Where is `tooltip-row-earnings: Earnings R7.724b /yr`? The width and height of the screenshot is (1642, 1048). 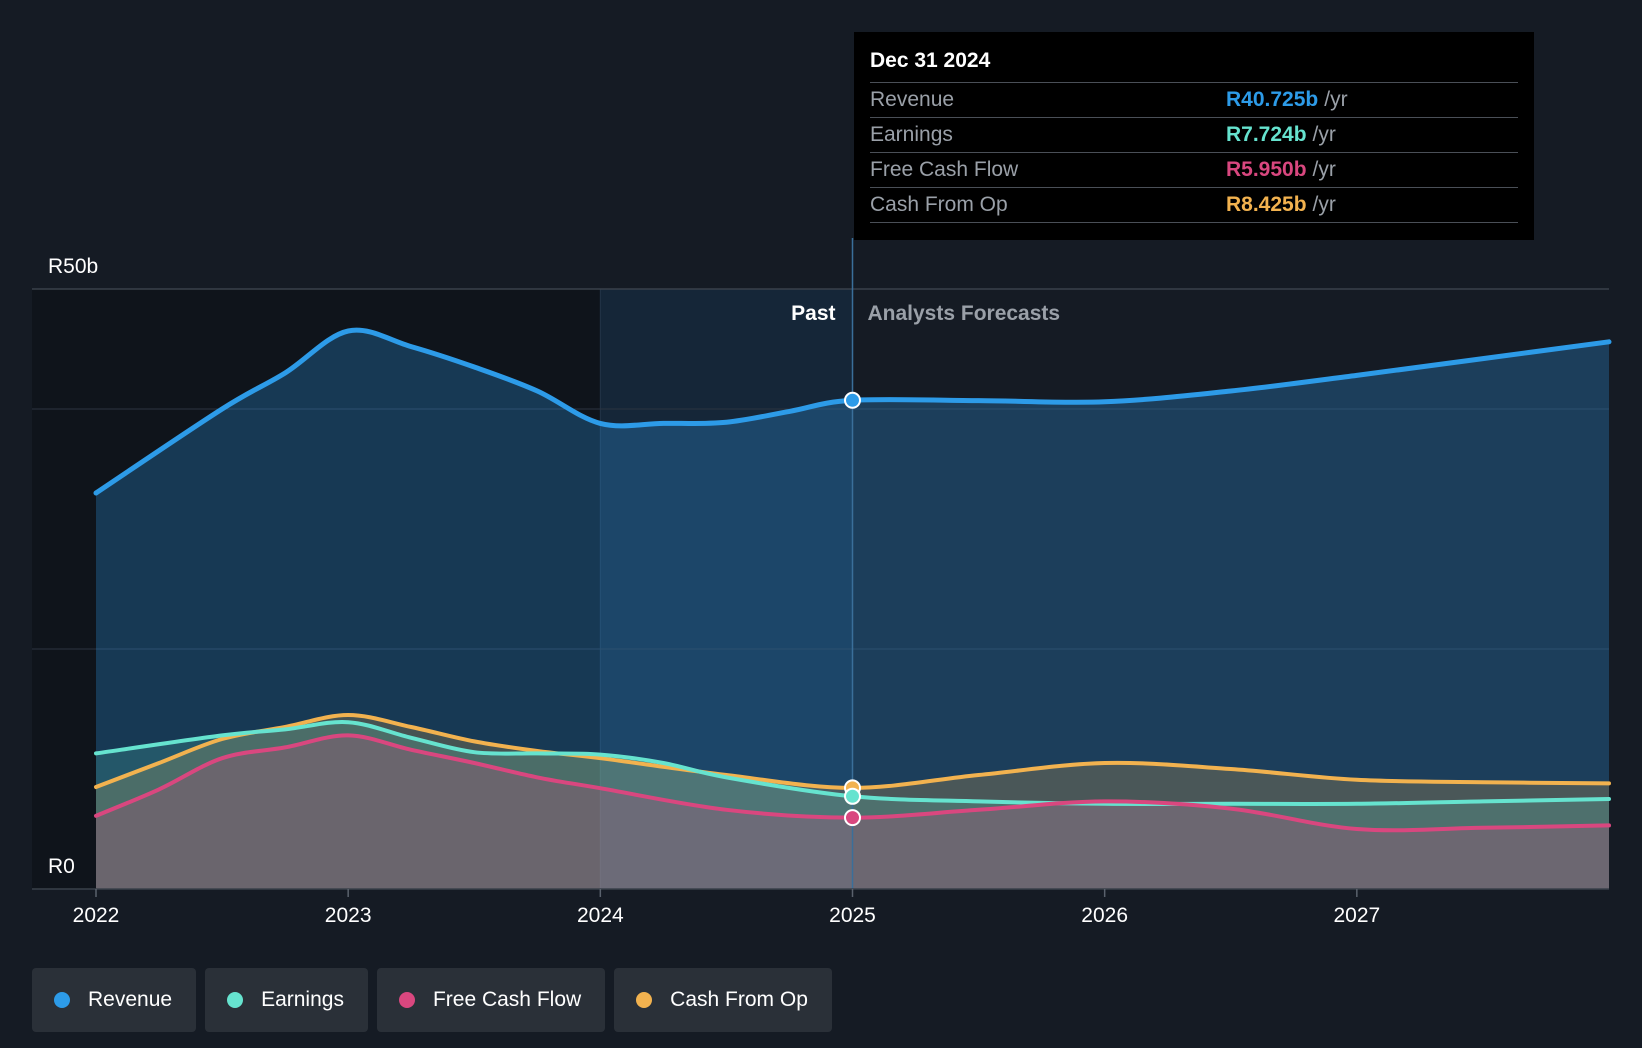
tooltip-row-earnings: Earnings R7.724b /yr is located at coordinates (1194, 135).